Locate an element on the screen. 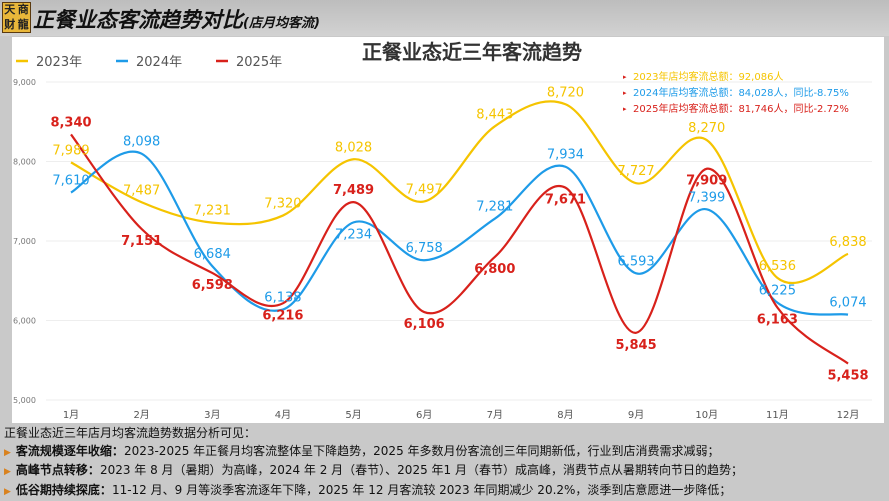 The height and width of the screenshot is (501, 889). data-label: 6,598 is located at coordinates (212, 285).